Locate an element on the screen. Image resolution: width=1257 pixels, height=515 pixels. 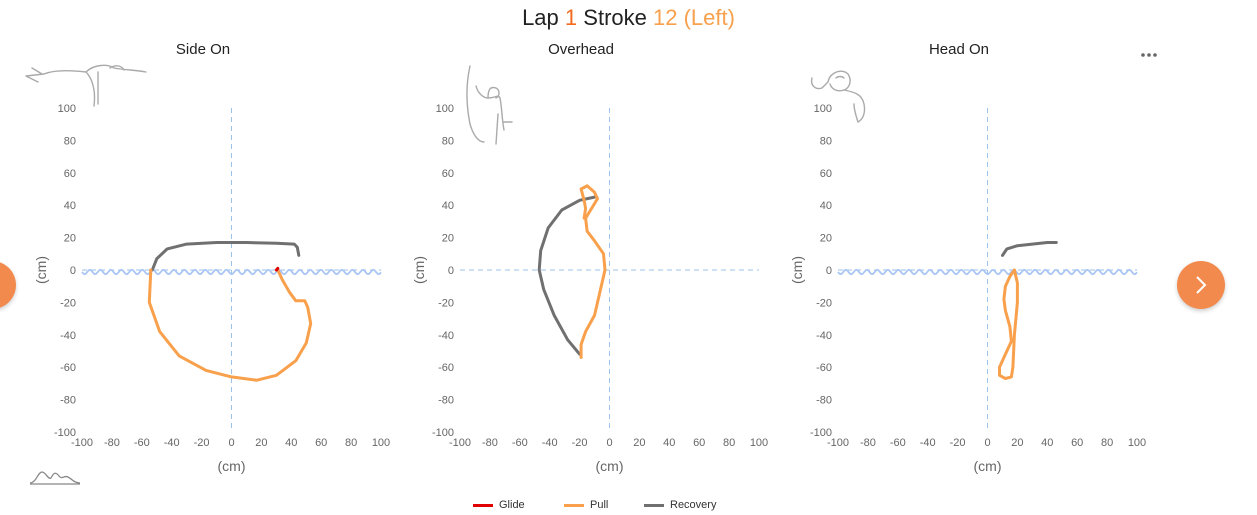
swimmer-front-icon is located at coordinates (838, 96).